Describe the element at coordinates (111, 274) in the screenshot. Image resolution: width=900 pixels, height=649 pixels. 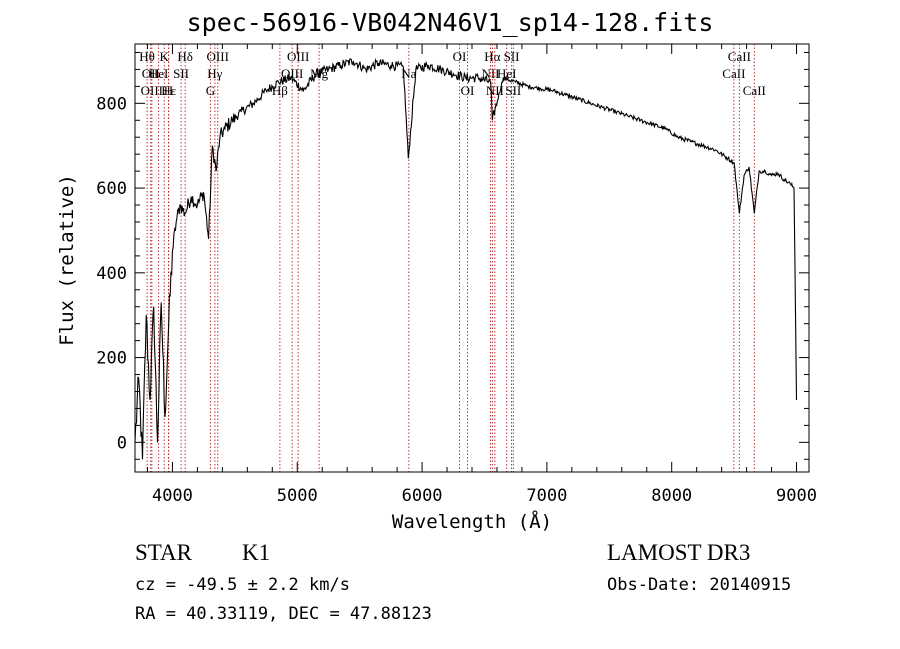
I see `y-tick-label: 400` at that location.